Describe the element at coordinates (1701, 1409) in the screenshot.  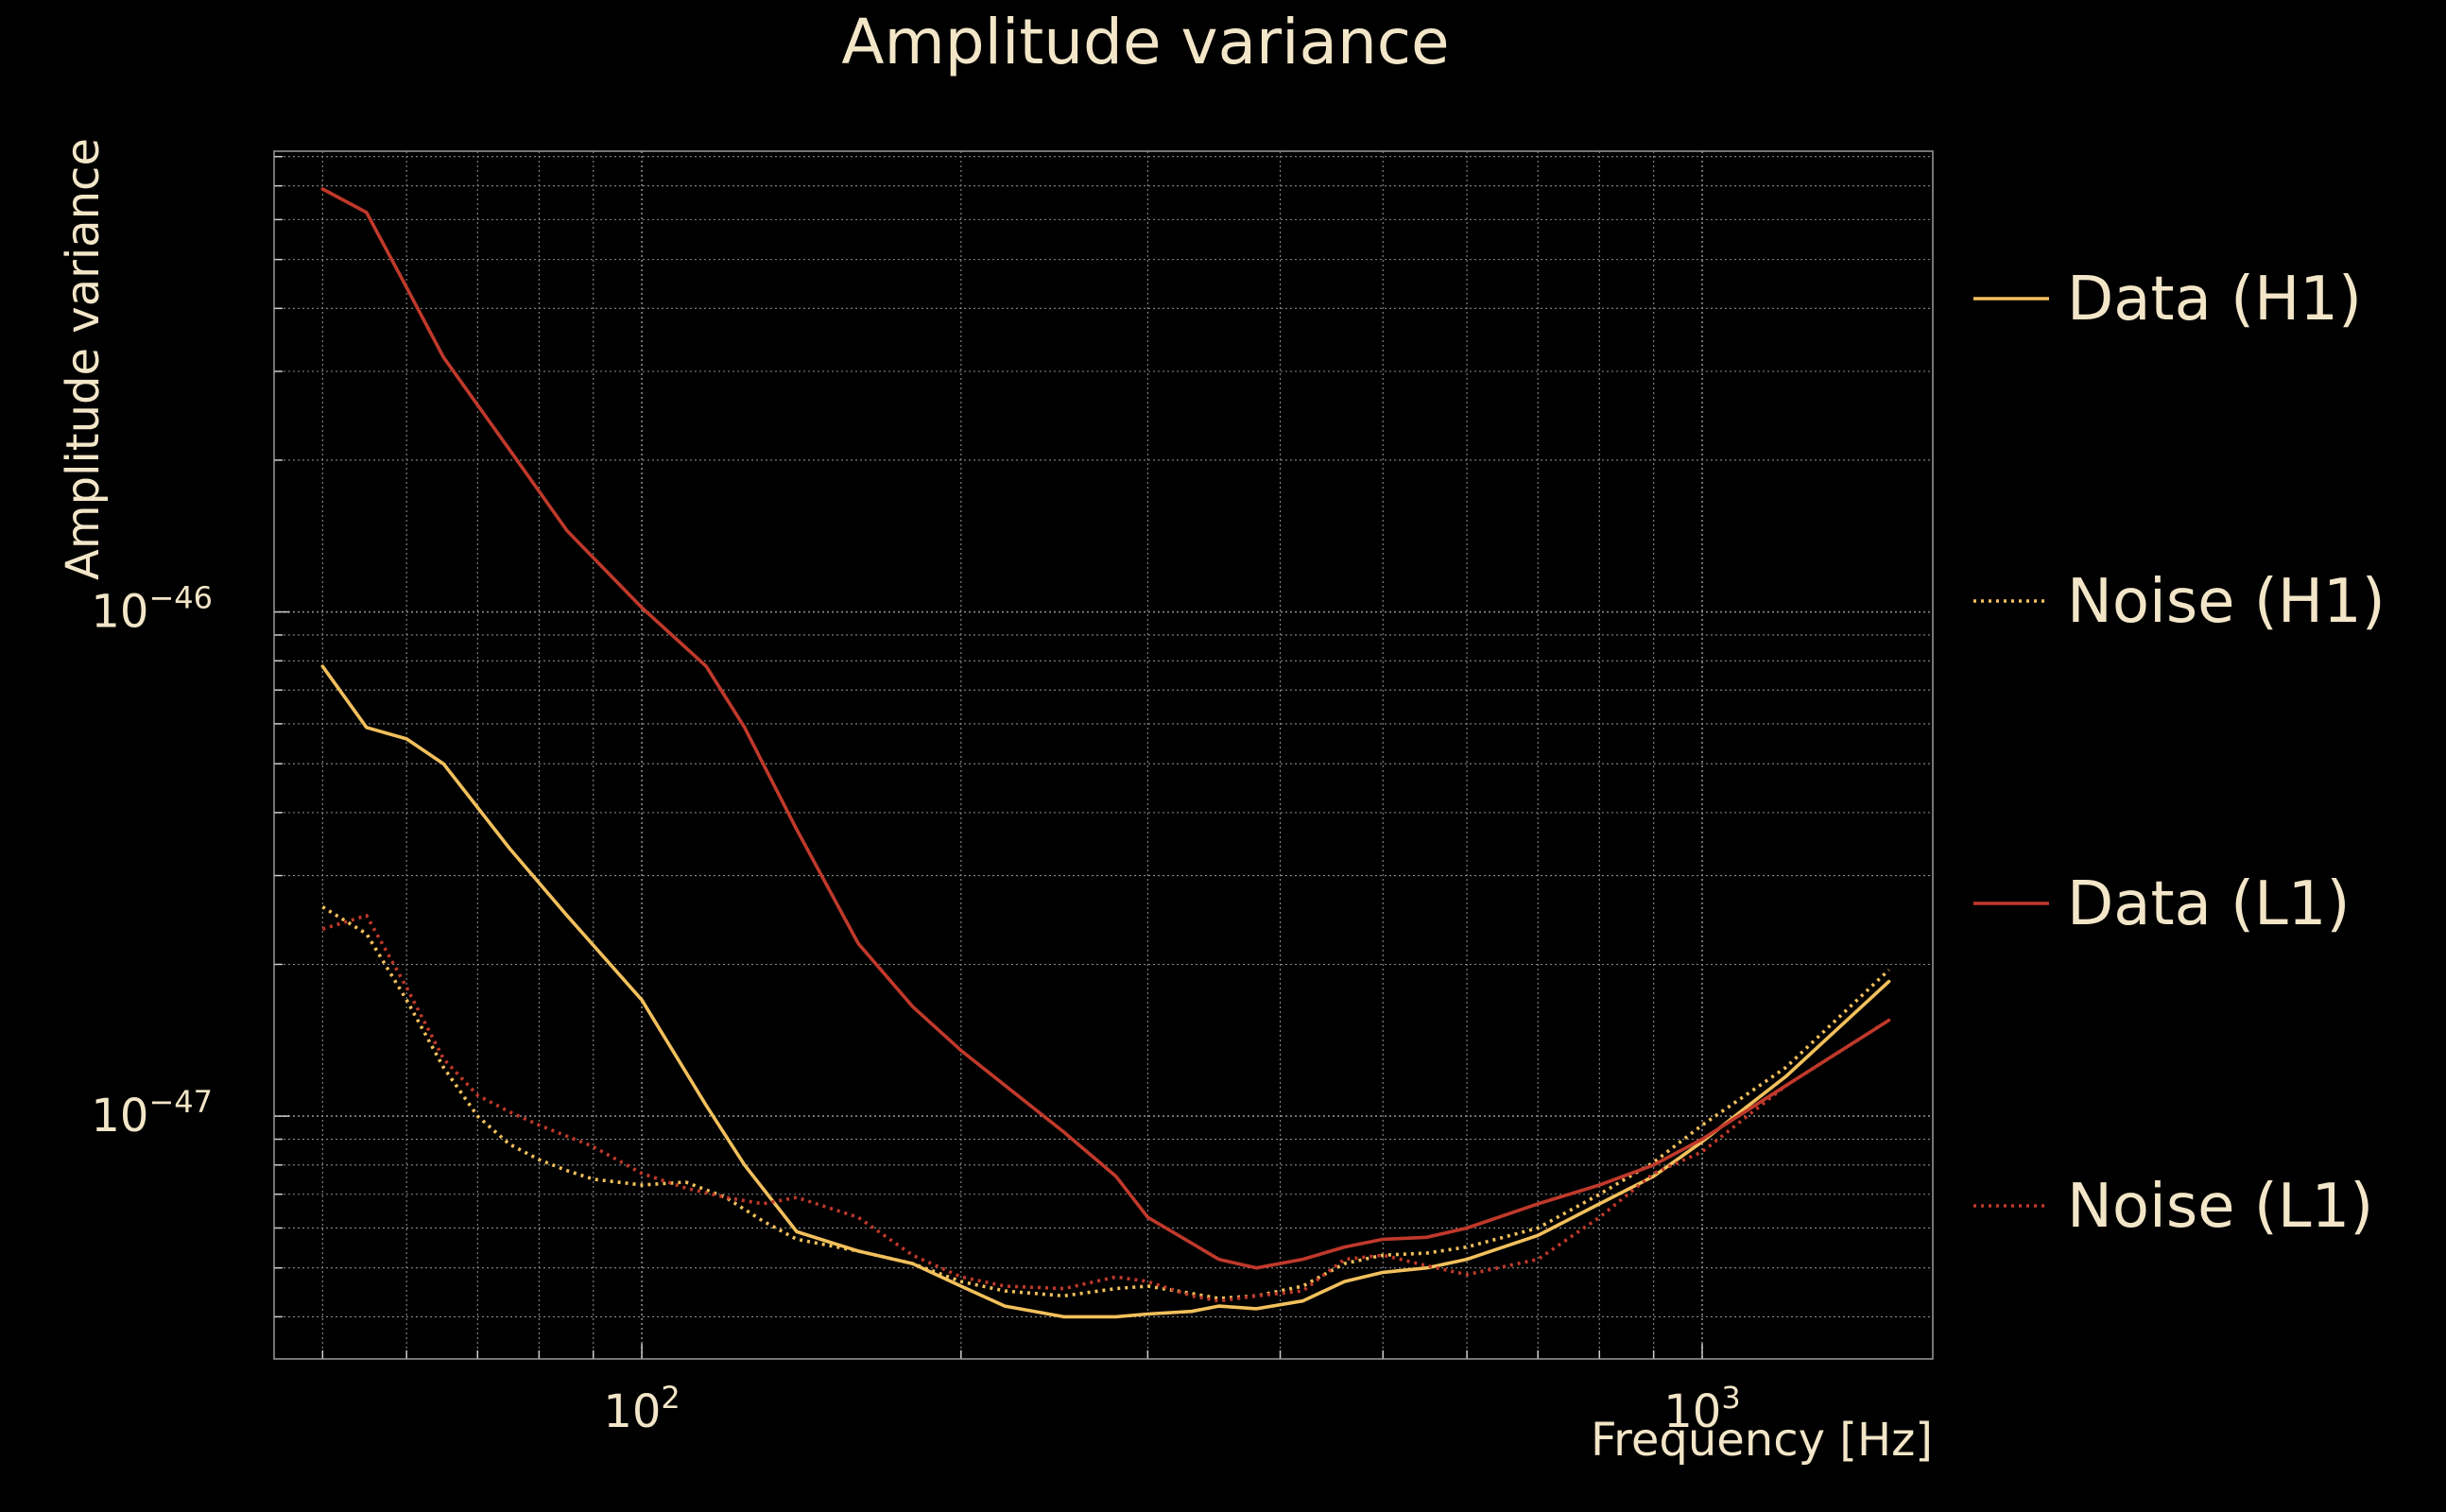
I see `x-tick-label: 103` at that location.